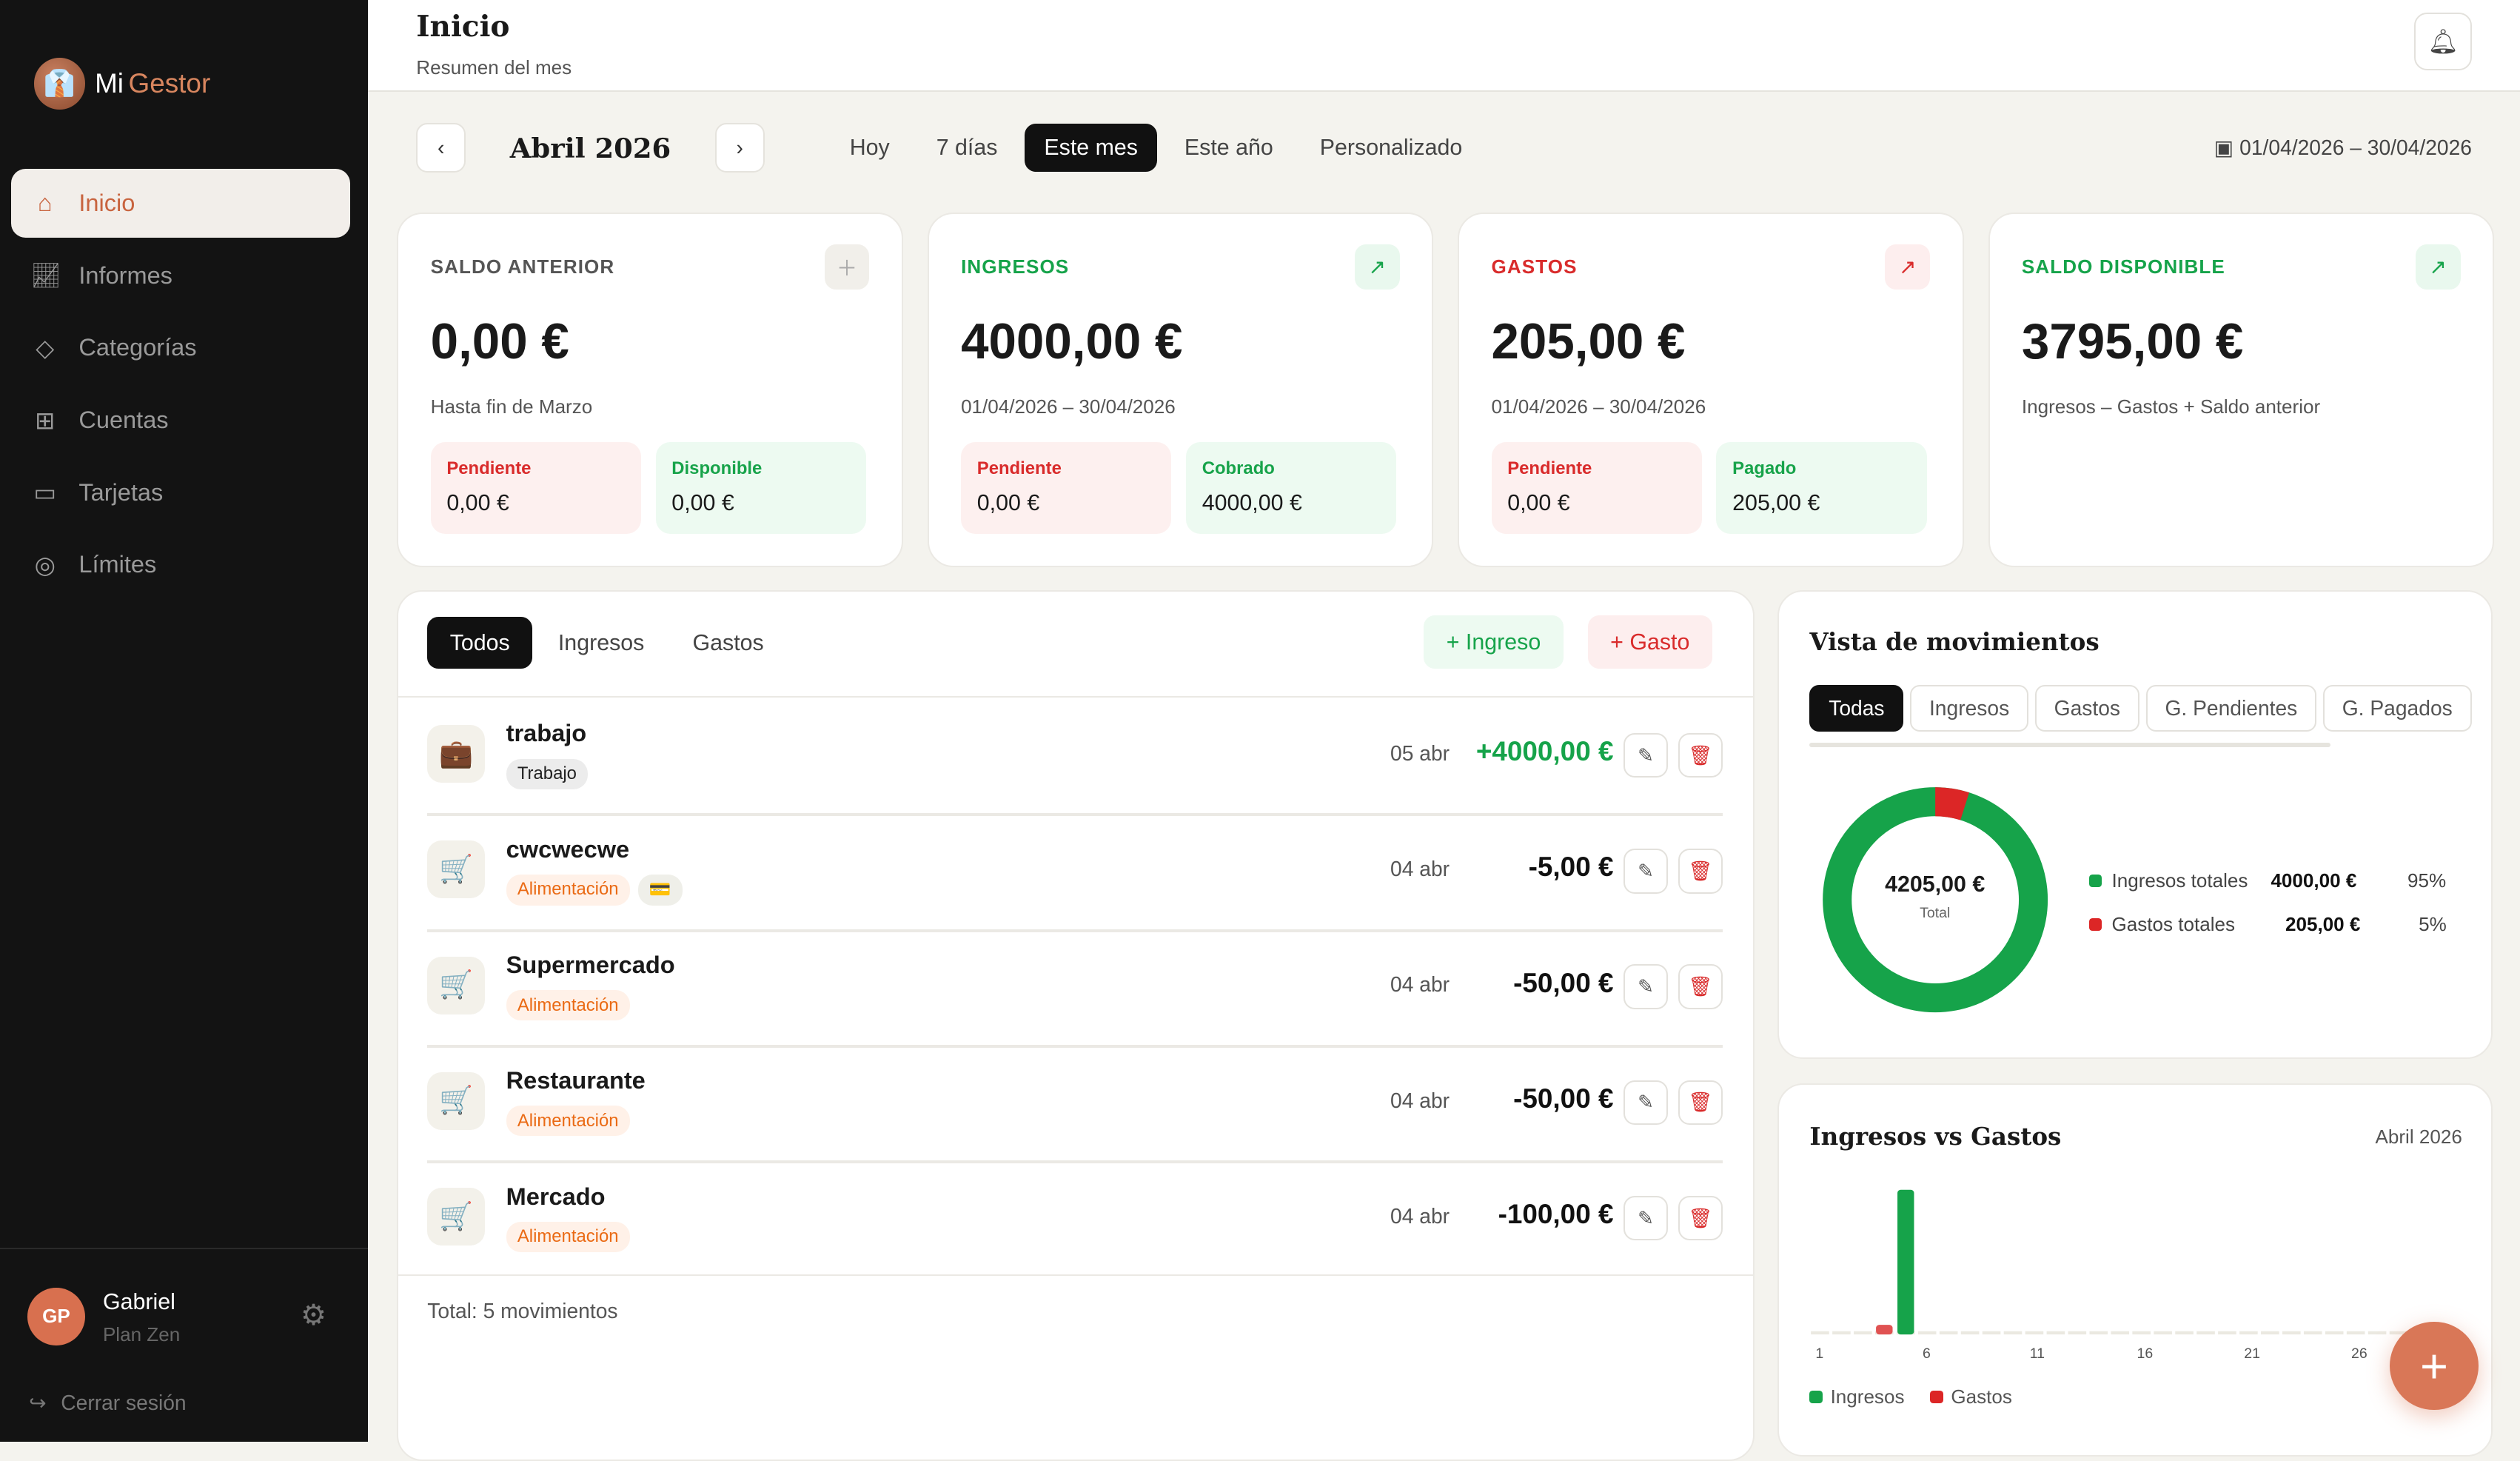  What do you see at coordinates (1868, 1396) in the screenshot?
I see `legend-label: Ingresos` at bounding box center [1868, 1396].